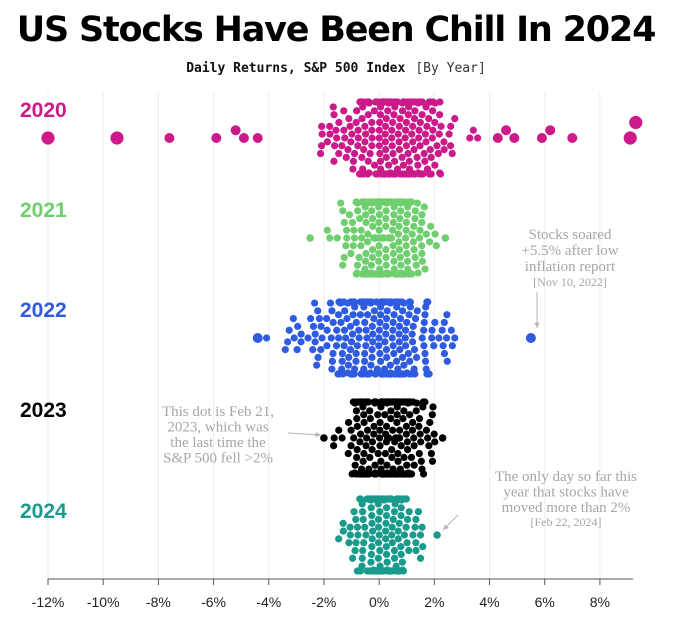 The height and width of the screenshot is (617, 673). What do you see at coordinates (43, 511) in the screenshot?
I see `year-label: 2024` at bounding box center [43, 511].